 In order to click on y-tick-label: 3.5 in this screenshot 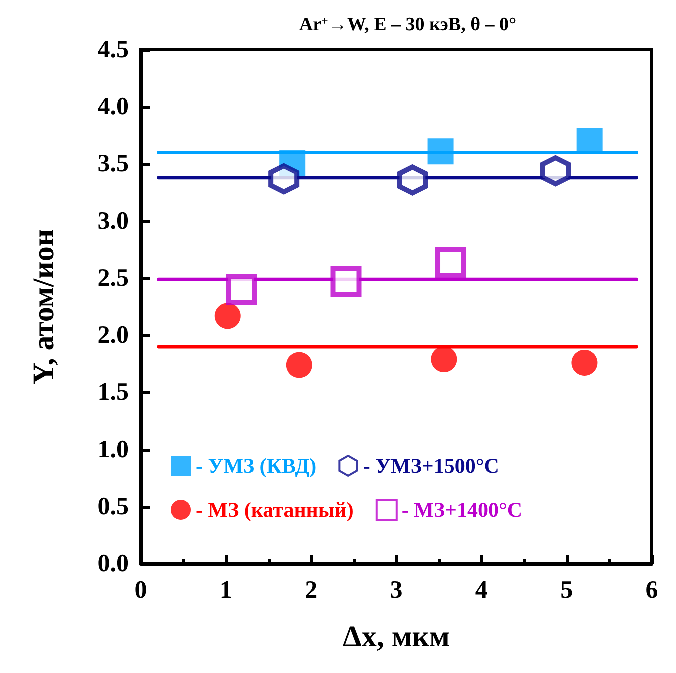, I will do `click(113, 164)`.